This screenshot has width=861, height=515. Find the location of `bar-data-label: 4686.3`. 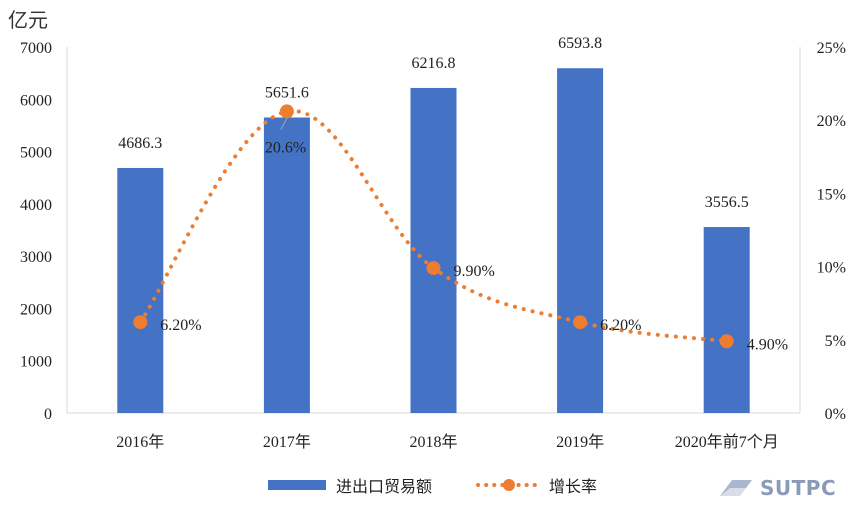

bar-data-label: 4686.3 is located at coordinates (140, 143).